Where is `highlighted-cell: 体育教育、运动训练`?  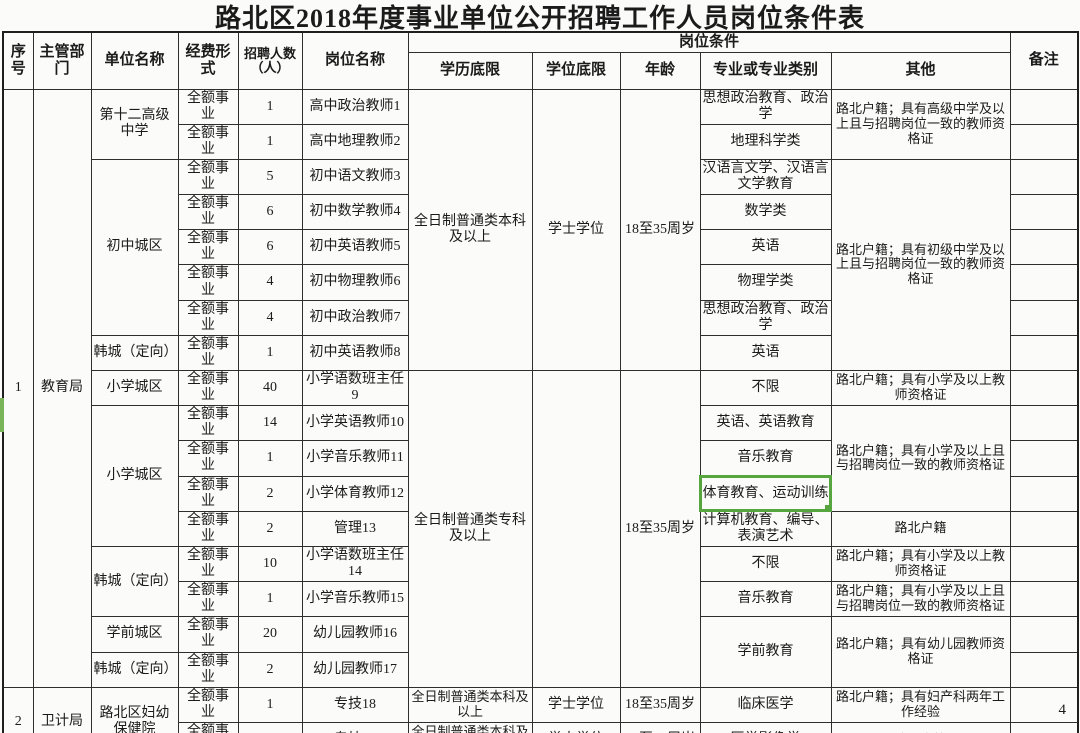 highlighted-cell: 体育教育、运动训练 is located at coordinates (765, 494).